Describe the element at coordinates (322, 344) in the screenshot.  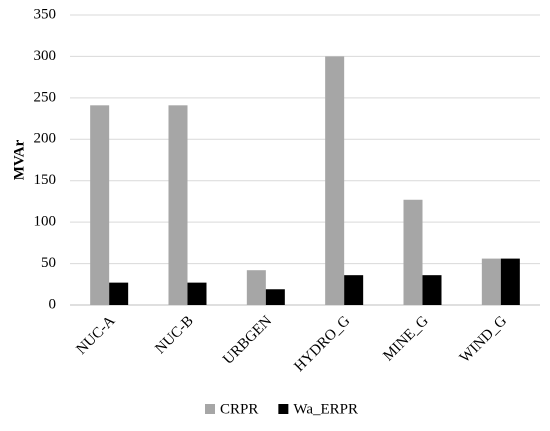
I see `x-tick-label: HYDRO_G` at that location.